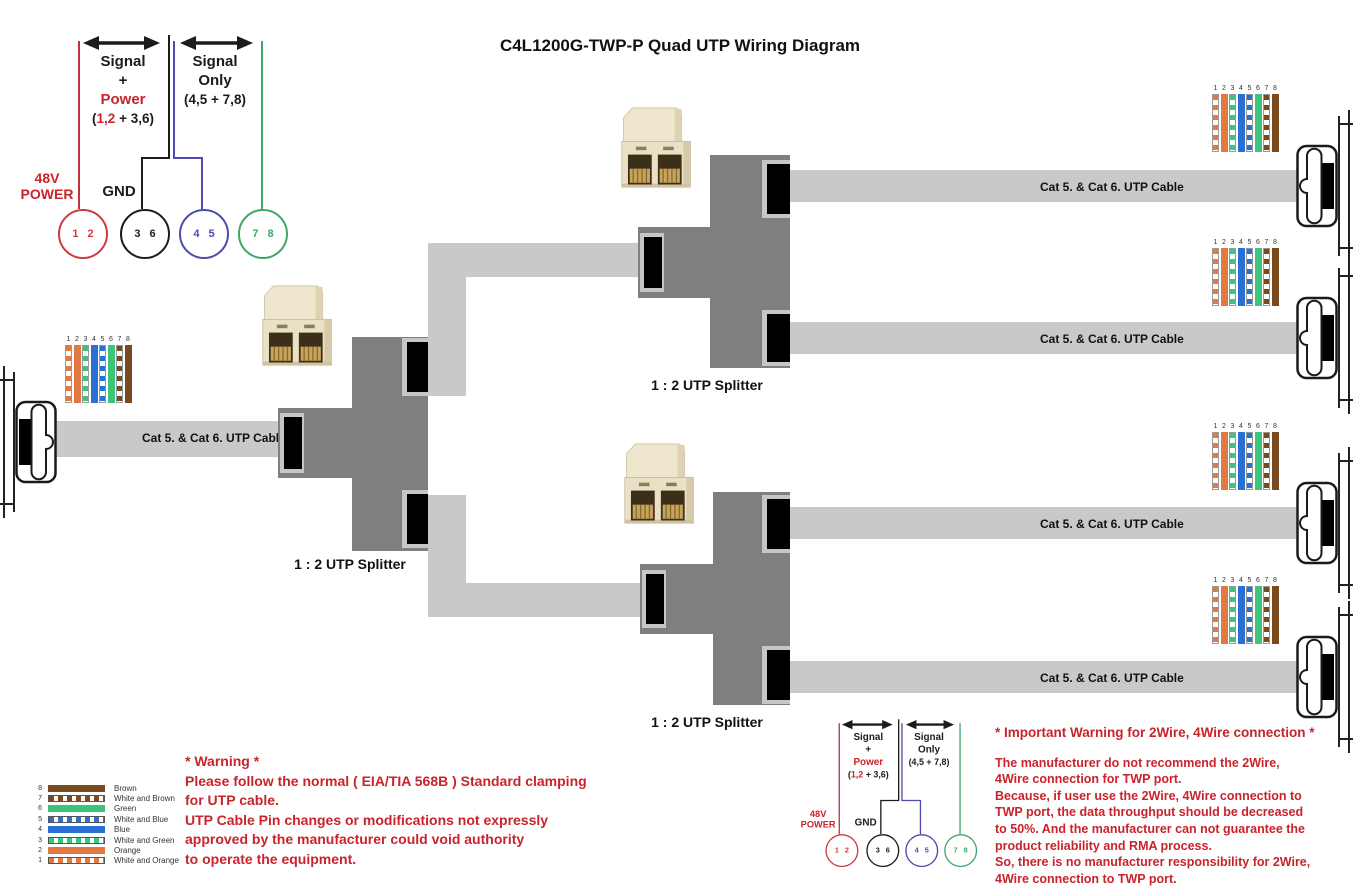 The height and width of the screenshot is (892, 1353). What do you see at coordinates (868, 755) in the screenshot?
I see `signal-power-label: Signal + Power (1,2 + 3,6)` at bounding box center [868, 755].